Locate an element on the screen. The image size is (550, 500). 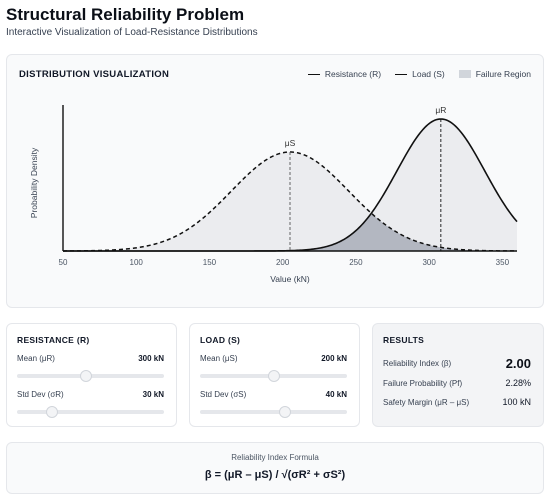
legend-resistance: Resistance (R) is located at coordinates (344, 74).